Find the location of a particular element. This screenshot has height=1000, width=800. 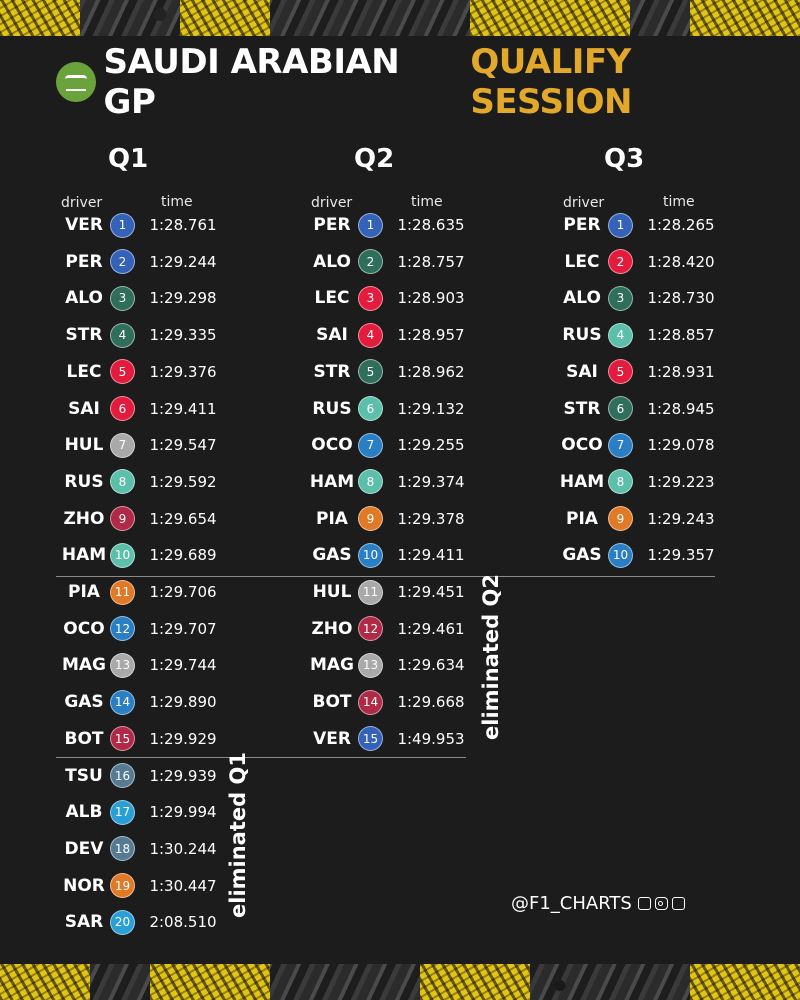

lap-time: 1:28.945 is located at coordinates (681, 408).